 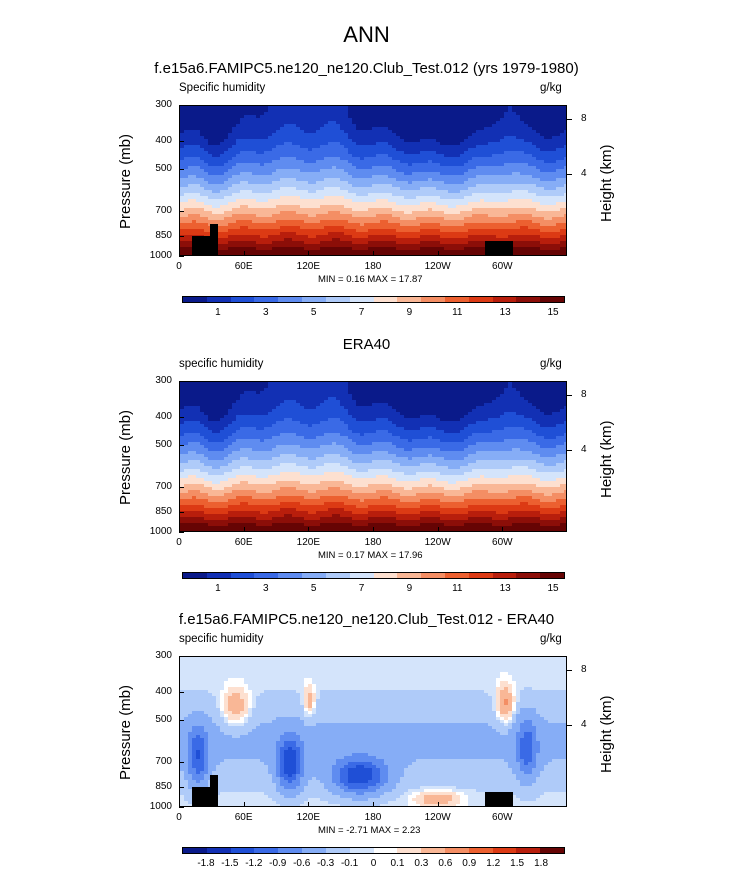 I want to click on topography-mask, so click(x=499, y=248).